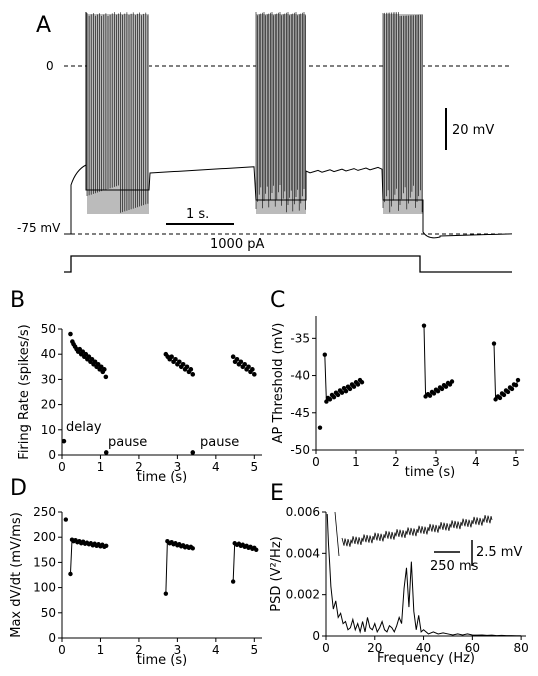 This screenshot has width=538, height=676. Describe the element at coordinates (44, 537) in the screenshot. I see `y-tick-label: 200` at that location.